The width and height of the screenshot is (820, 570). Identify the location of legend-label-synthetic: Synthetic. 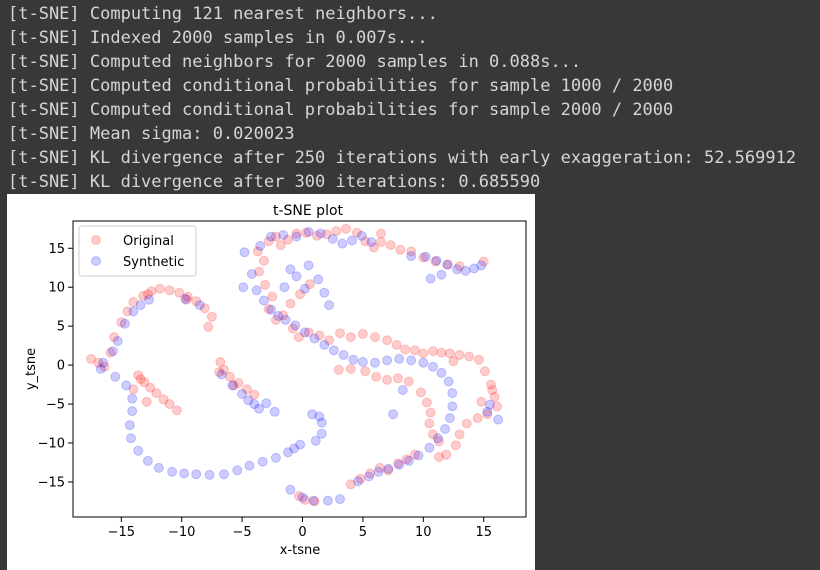
(153, 262).